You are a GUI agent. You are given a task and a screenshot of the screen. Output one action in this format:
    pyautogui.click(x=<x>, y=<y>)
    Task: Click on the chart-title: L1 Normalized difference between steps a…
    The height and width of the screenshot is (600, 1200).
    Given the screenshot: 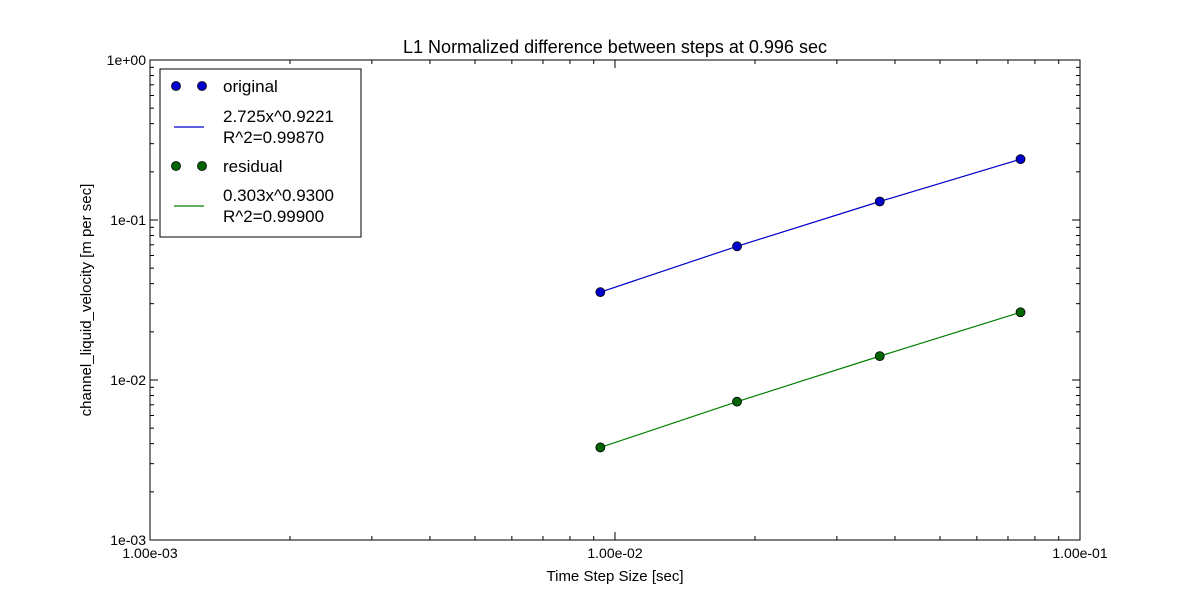 What is the action you would take?
    pyautogui.click(x=615, y=47)
    